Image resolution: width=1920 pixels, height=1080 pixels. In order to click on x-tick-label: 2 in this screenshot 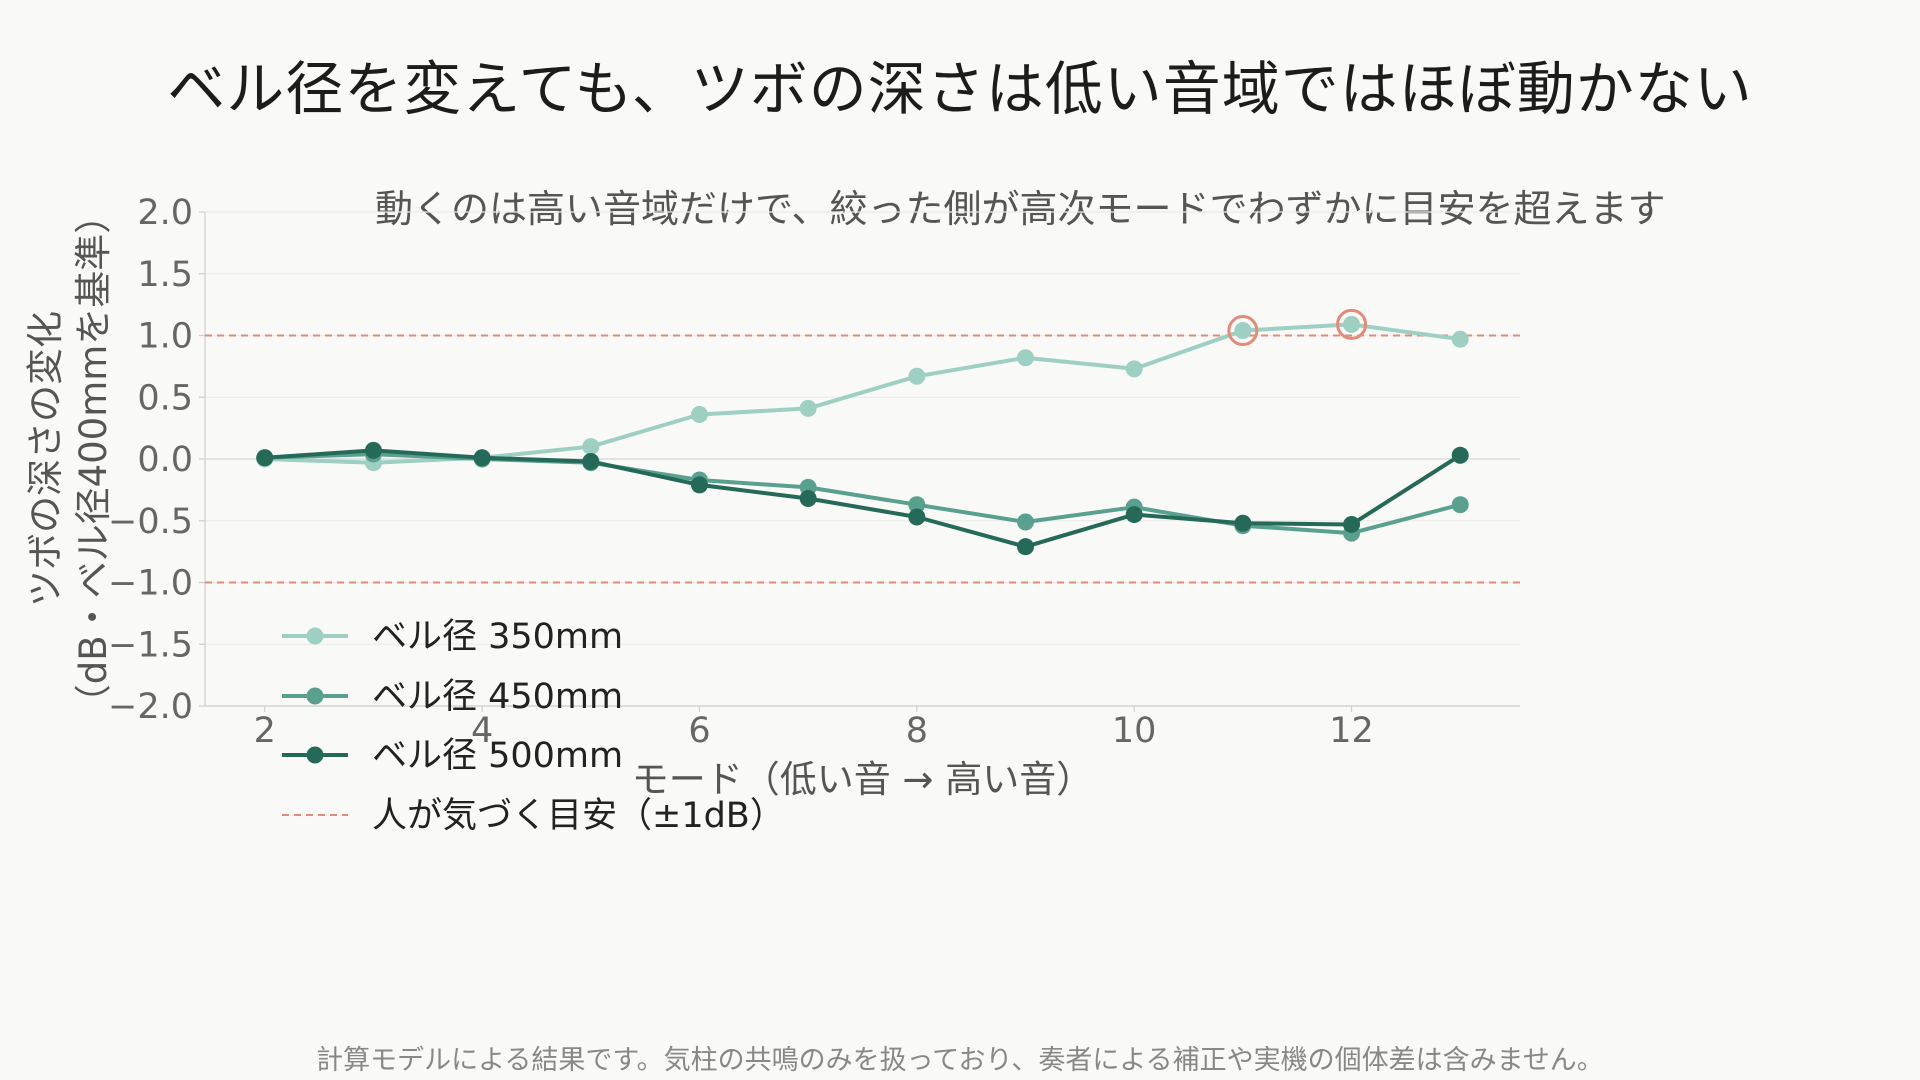, I will do `click(265, 731)`.